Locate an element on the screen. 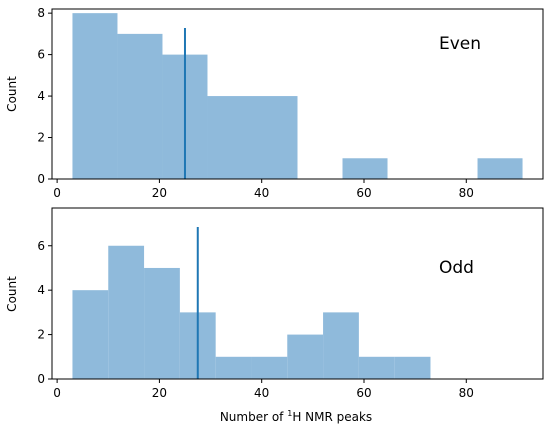  even-x-ticks: 0 20 40 60 80 is located at coordinates (263, 189).